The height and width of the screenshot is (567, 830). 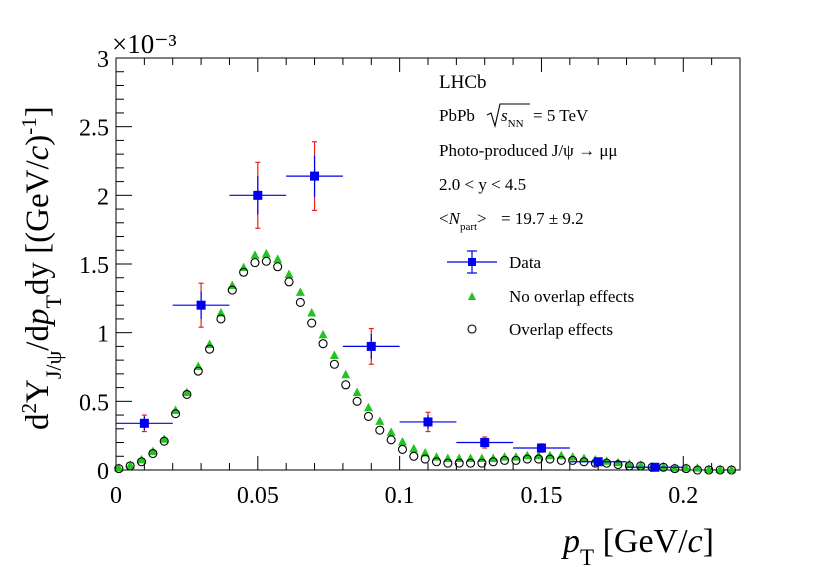 What do you see at coordinates (116, 496) in the screenshot?
I see `x-tick-label: 0` at bounding box center [116, 496].